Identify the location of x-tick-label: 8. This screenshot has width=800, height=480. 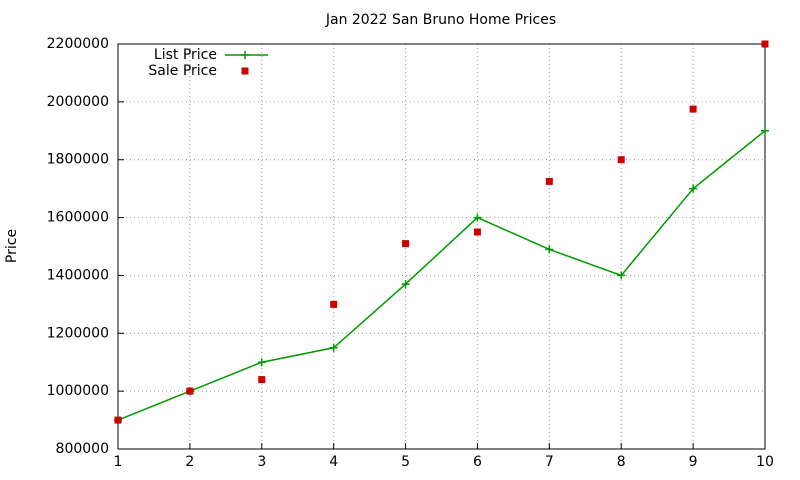
(621, 462).